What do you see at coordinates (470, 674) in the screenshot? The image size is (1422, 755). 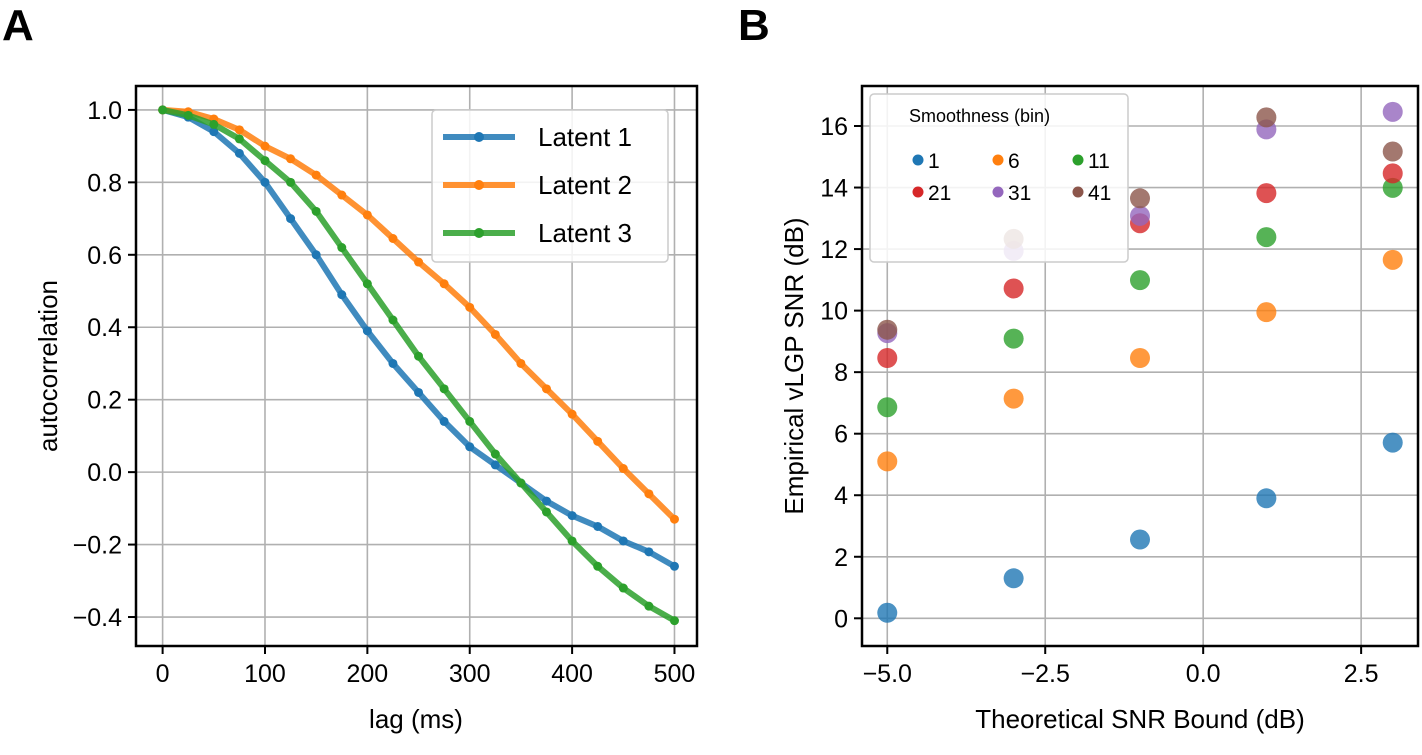 I see `x-tick-label: 300` at bounding box center [470, 674].